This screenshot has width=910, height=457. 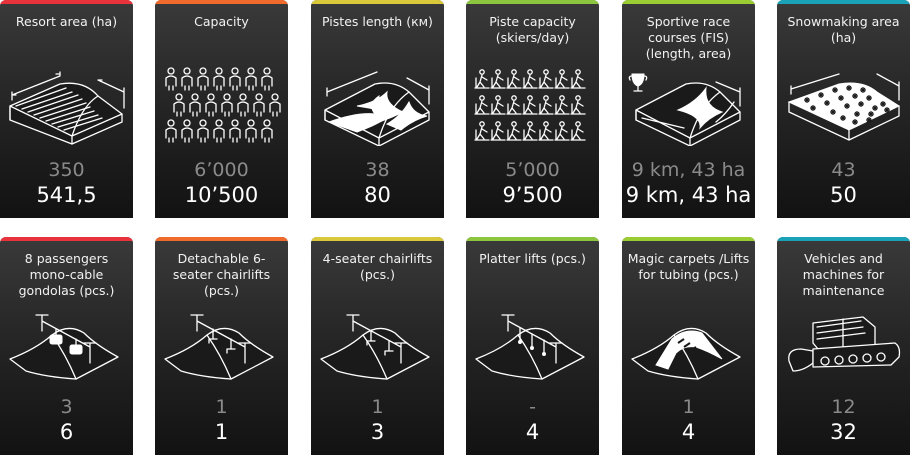 What do you see at coordinates (843, 432) in the screenshot?
I see `new-value: 32` at bounding box center [843, 432].